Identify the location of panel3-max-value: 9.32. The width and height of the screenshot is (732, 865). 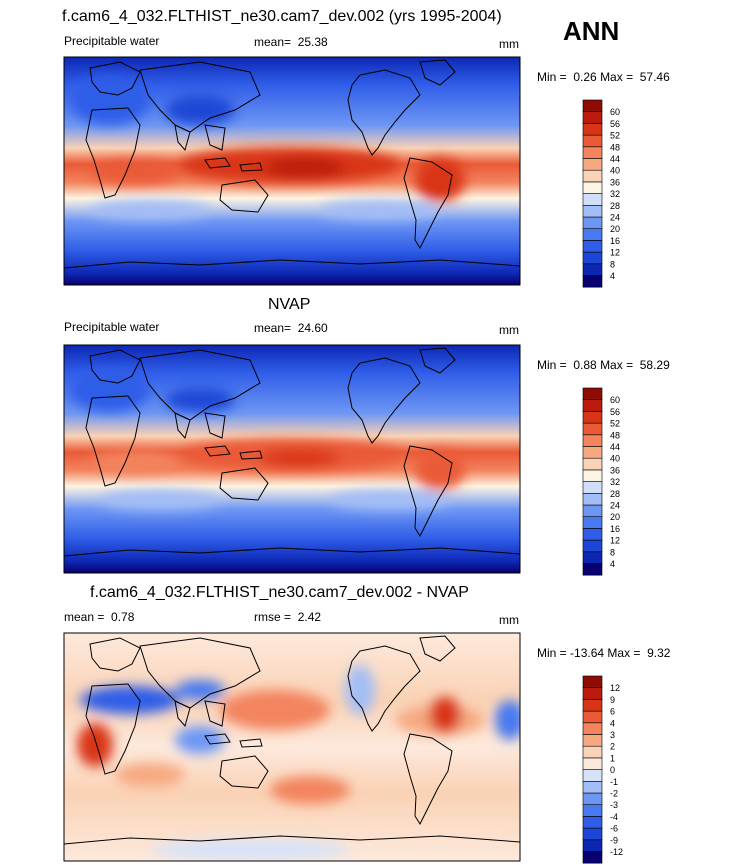
(659, 653).